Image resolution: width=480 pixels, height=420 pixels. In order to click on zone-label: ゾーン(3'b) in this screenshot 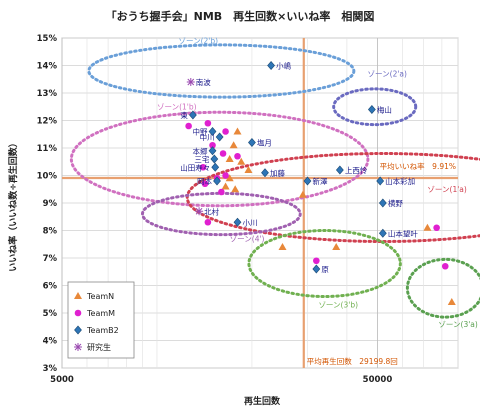, I will do `click(338, 305)`.